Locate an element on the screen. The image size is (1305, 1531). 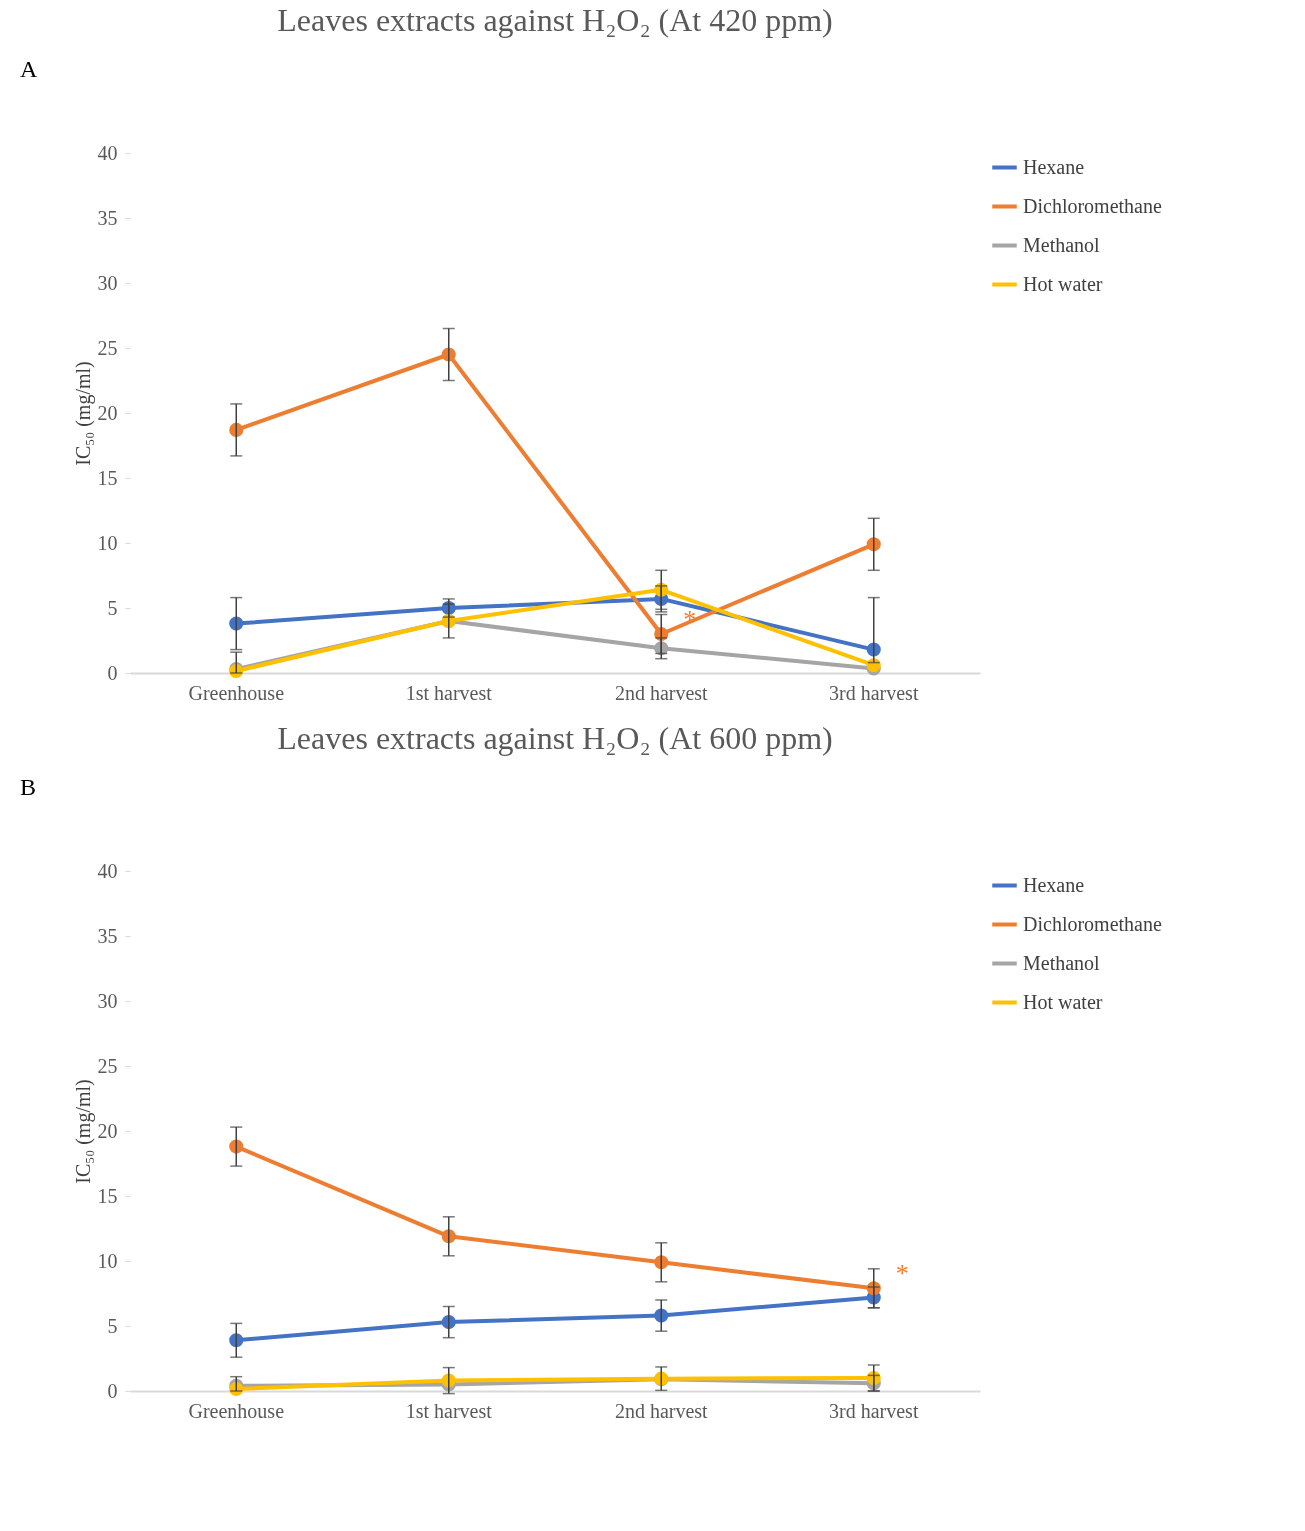
text: B is located at coordinates (28, 787).